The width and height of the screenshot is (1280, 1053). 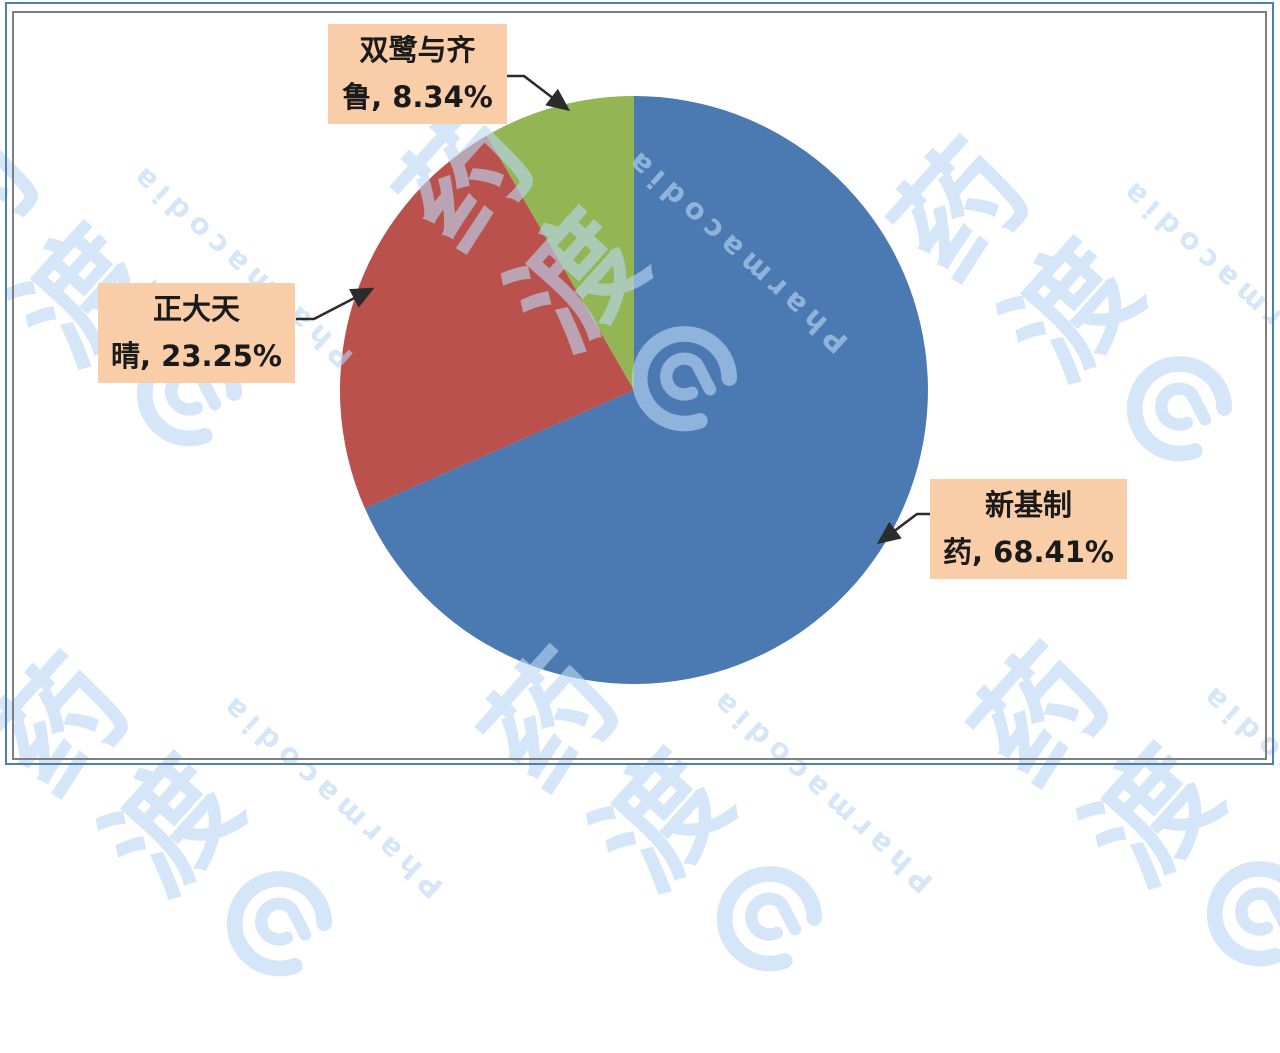 I want to click on pie-slice-正大天晴, so click(x=486, y=322).